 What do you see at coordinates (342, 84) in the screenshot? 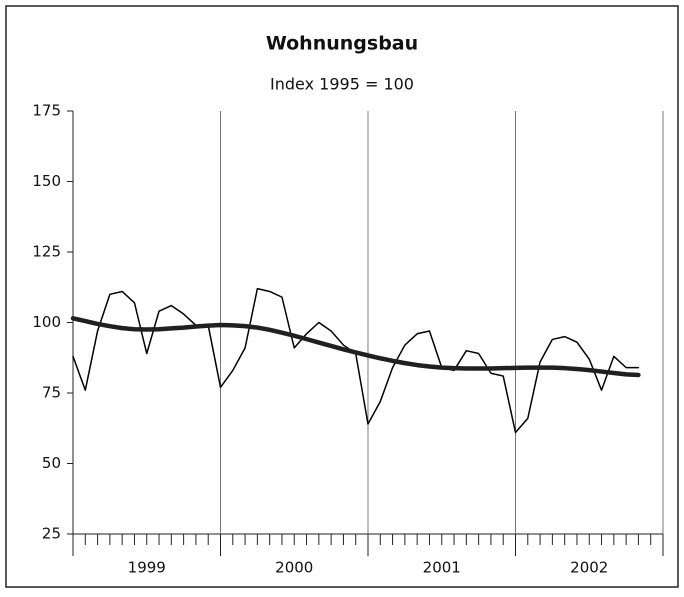
I see `chart-subtitle: Index 1995 = 100` at bounding box center [342, 84].